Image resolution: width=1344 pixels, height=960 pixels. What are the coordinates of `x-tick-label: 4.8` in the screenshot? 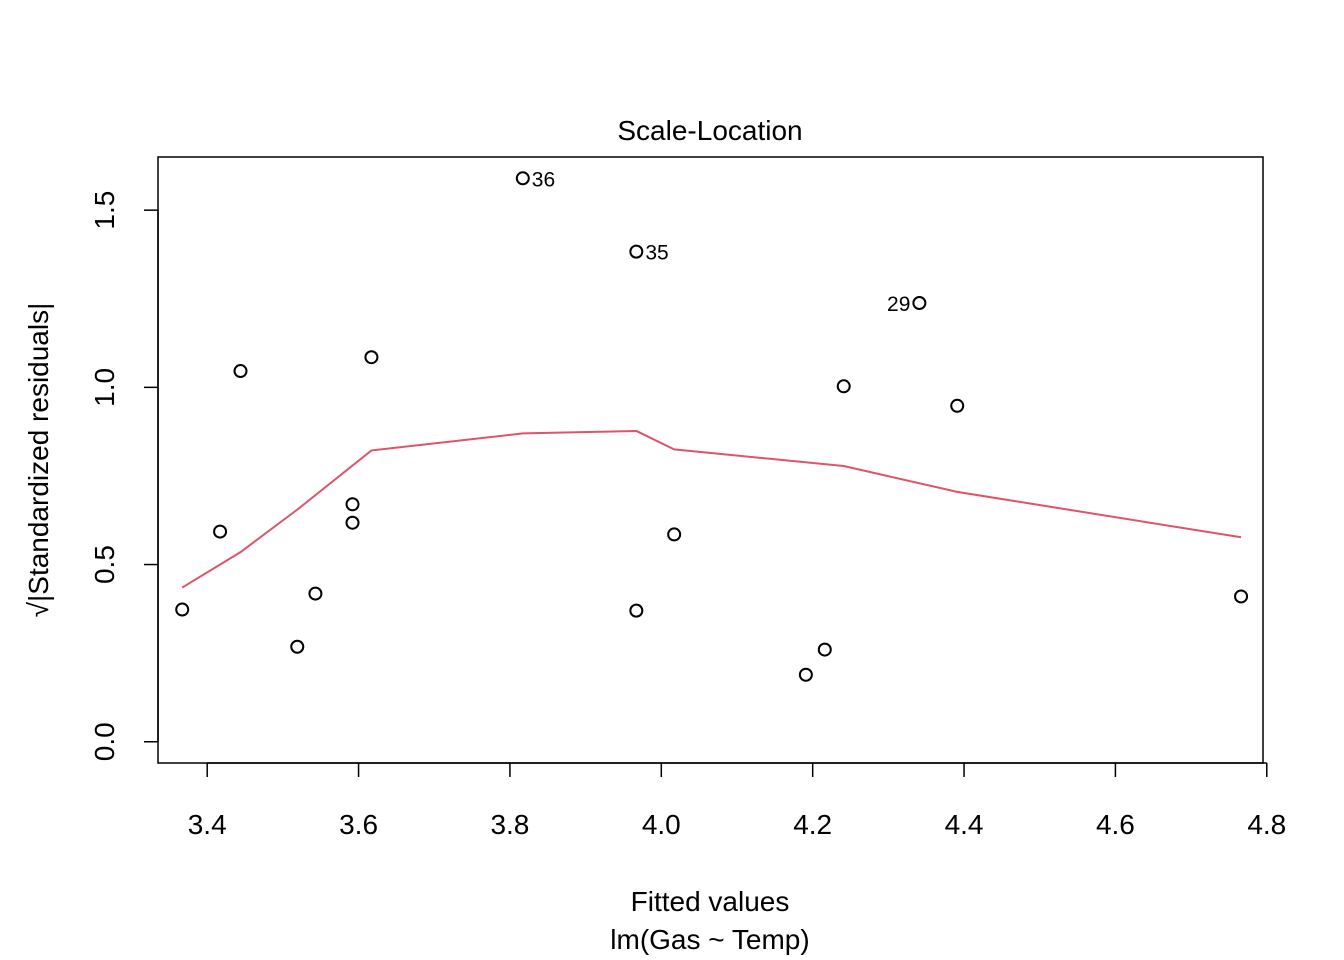 It's located at (1266, 824).